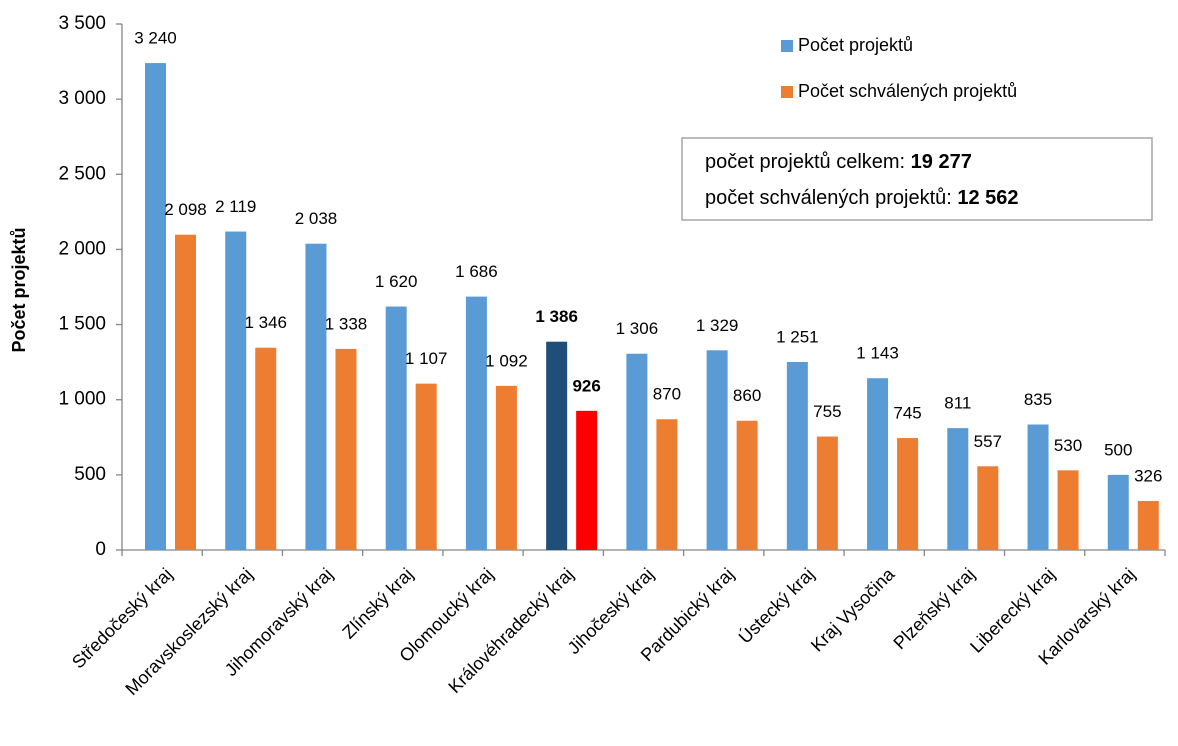  Describe the element at coordinates (316, 218) in the screenshot. I see `data-label: 2 038` at that location.